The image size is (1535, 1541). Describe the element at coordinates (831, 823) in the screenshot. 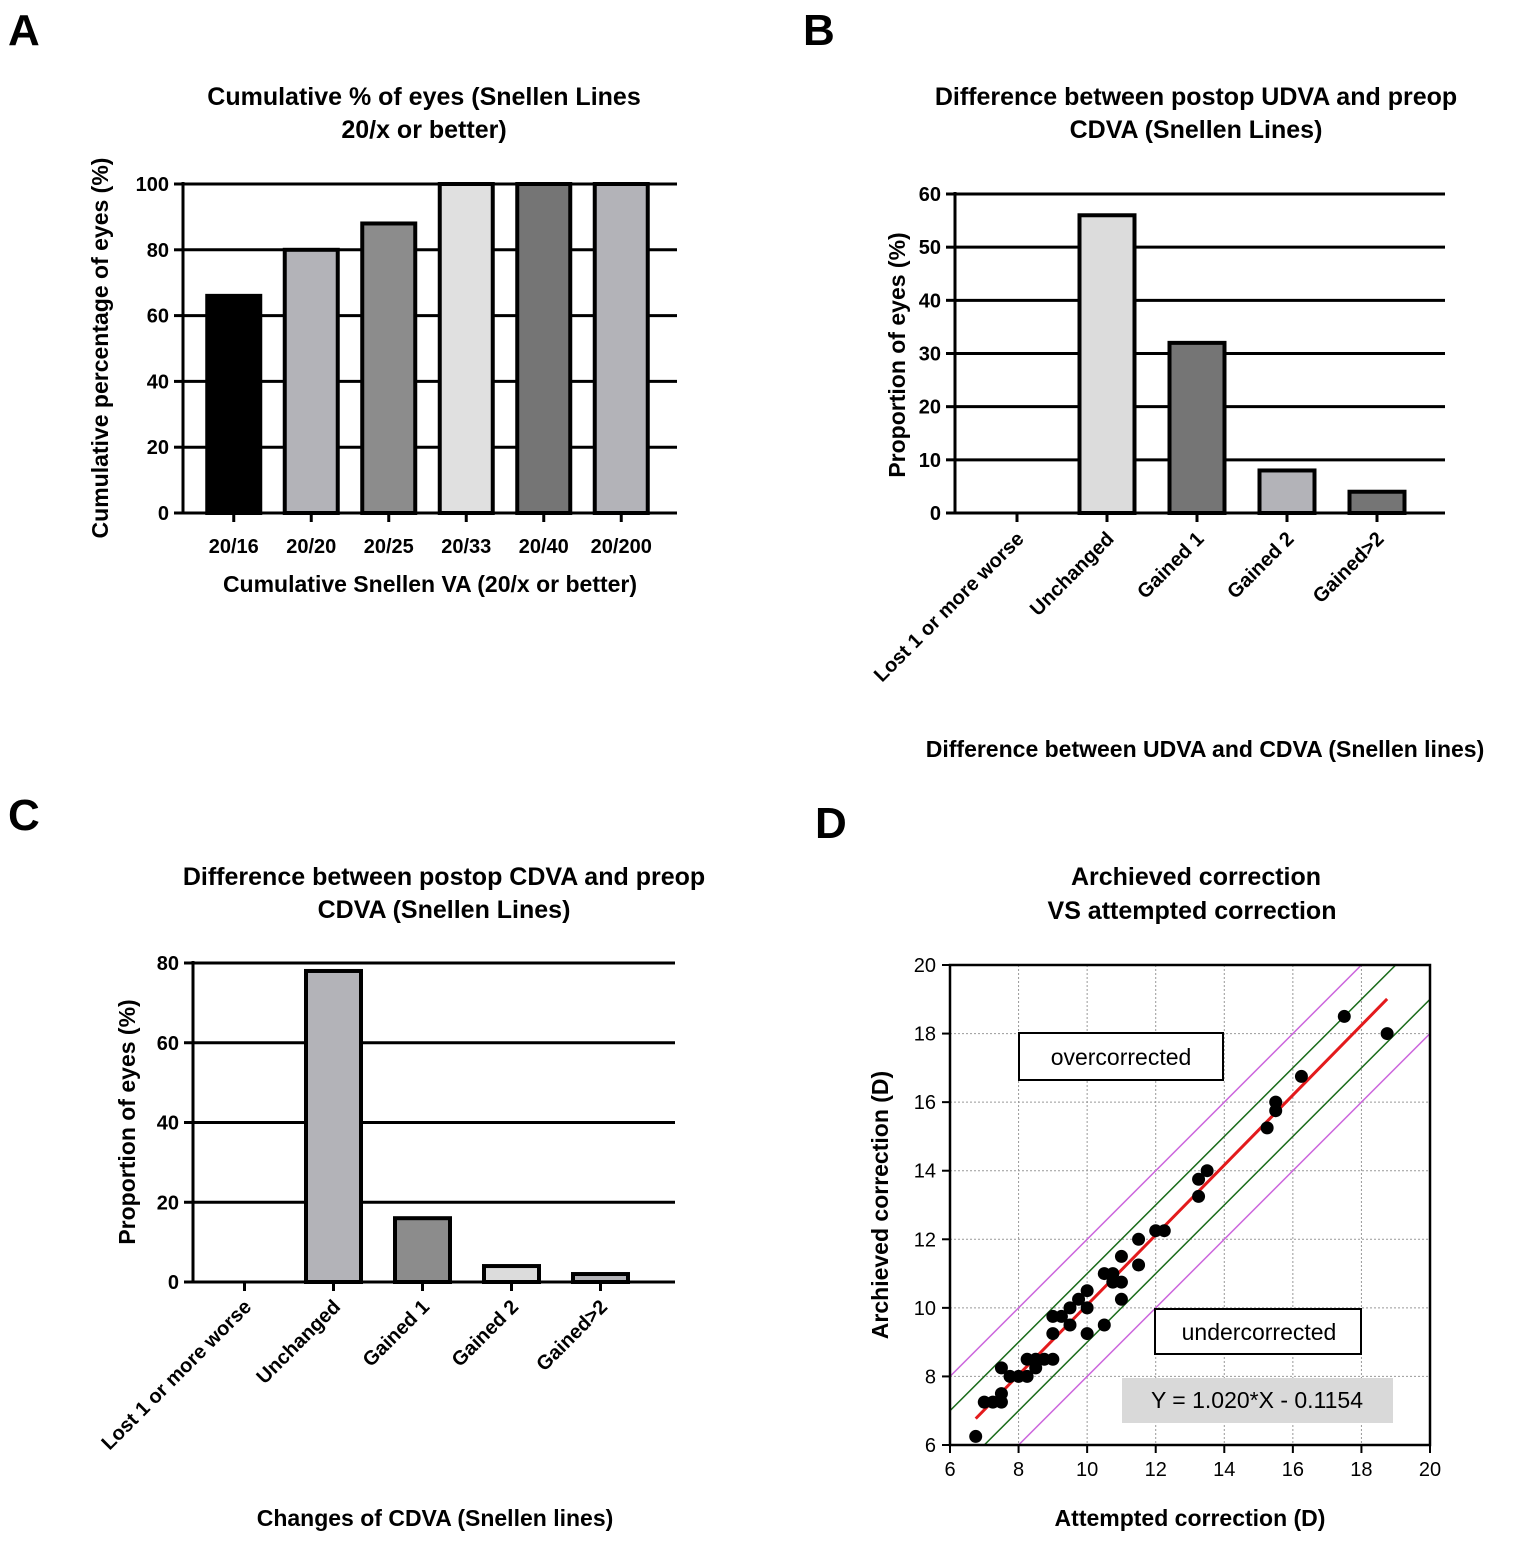

I see `panel-letter-d: D` at that location.